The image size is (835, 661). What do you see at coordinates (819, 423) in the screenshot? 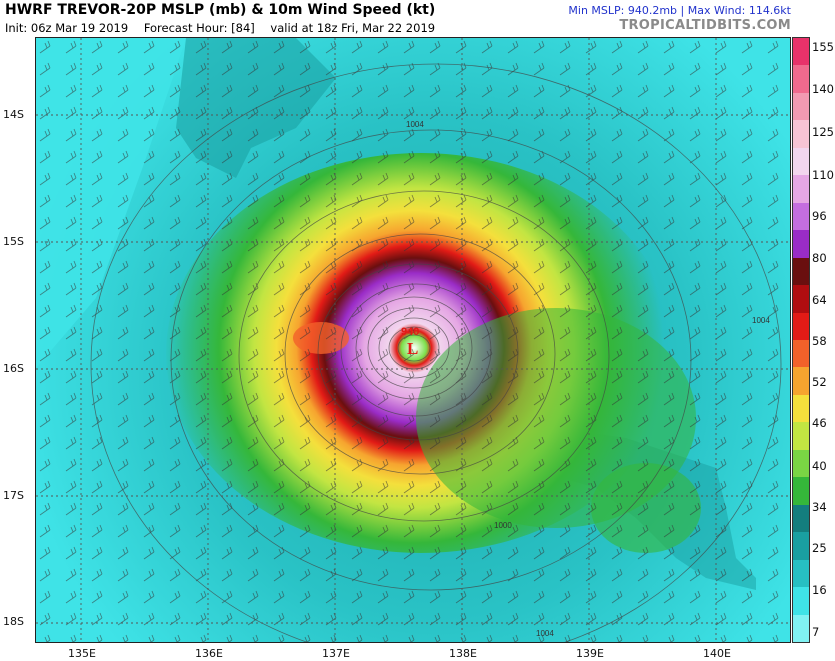
I see `colorbar-label: 46` at bounding box center [819, 423].